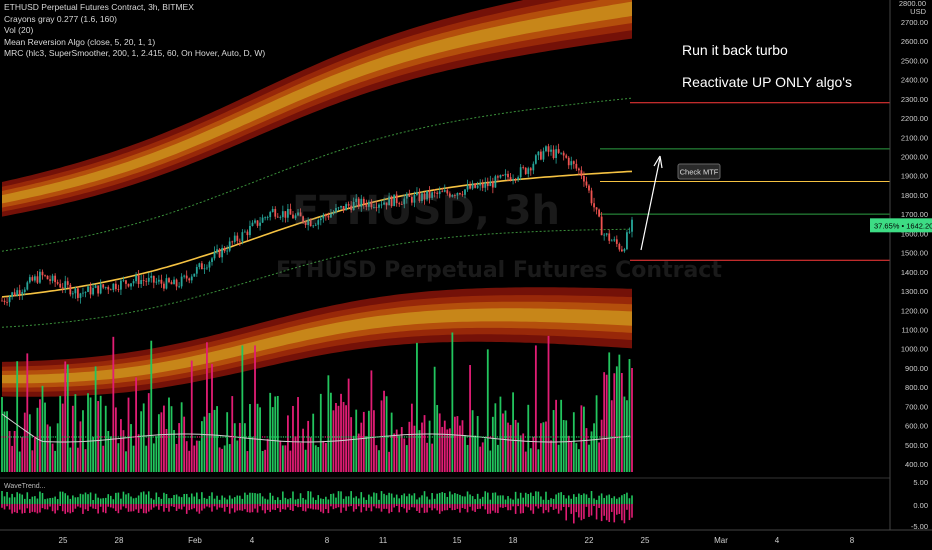 Image resolution: width=932 pixels, height=550 pixels. What do you see at coordinates (63, 540) in the screenshot?
I see `time-tick-label: 25` at bounding box center [63, 540].